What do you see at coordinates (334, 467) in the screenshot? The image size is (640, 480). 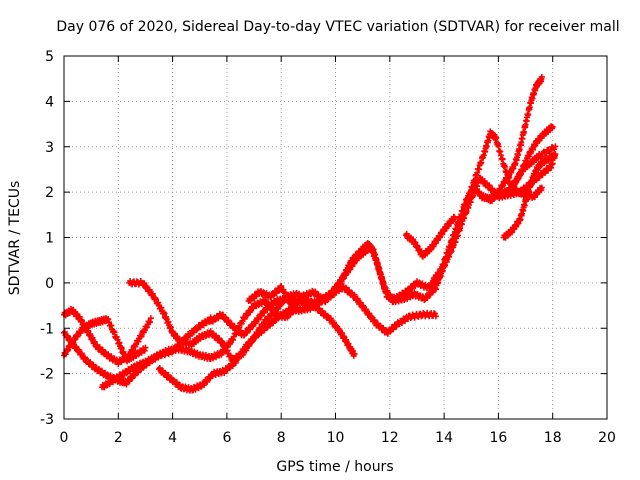 I see `x-axis-label: GPS time / hours` at bounding box center [334, 467].